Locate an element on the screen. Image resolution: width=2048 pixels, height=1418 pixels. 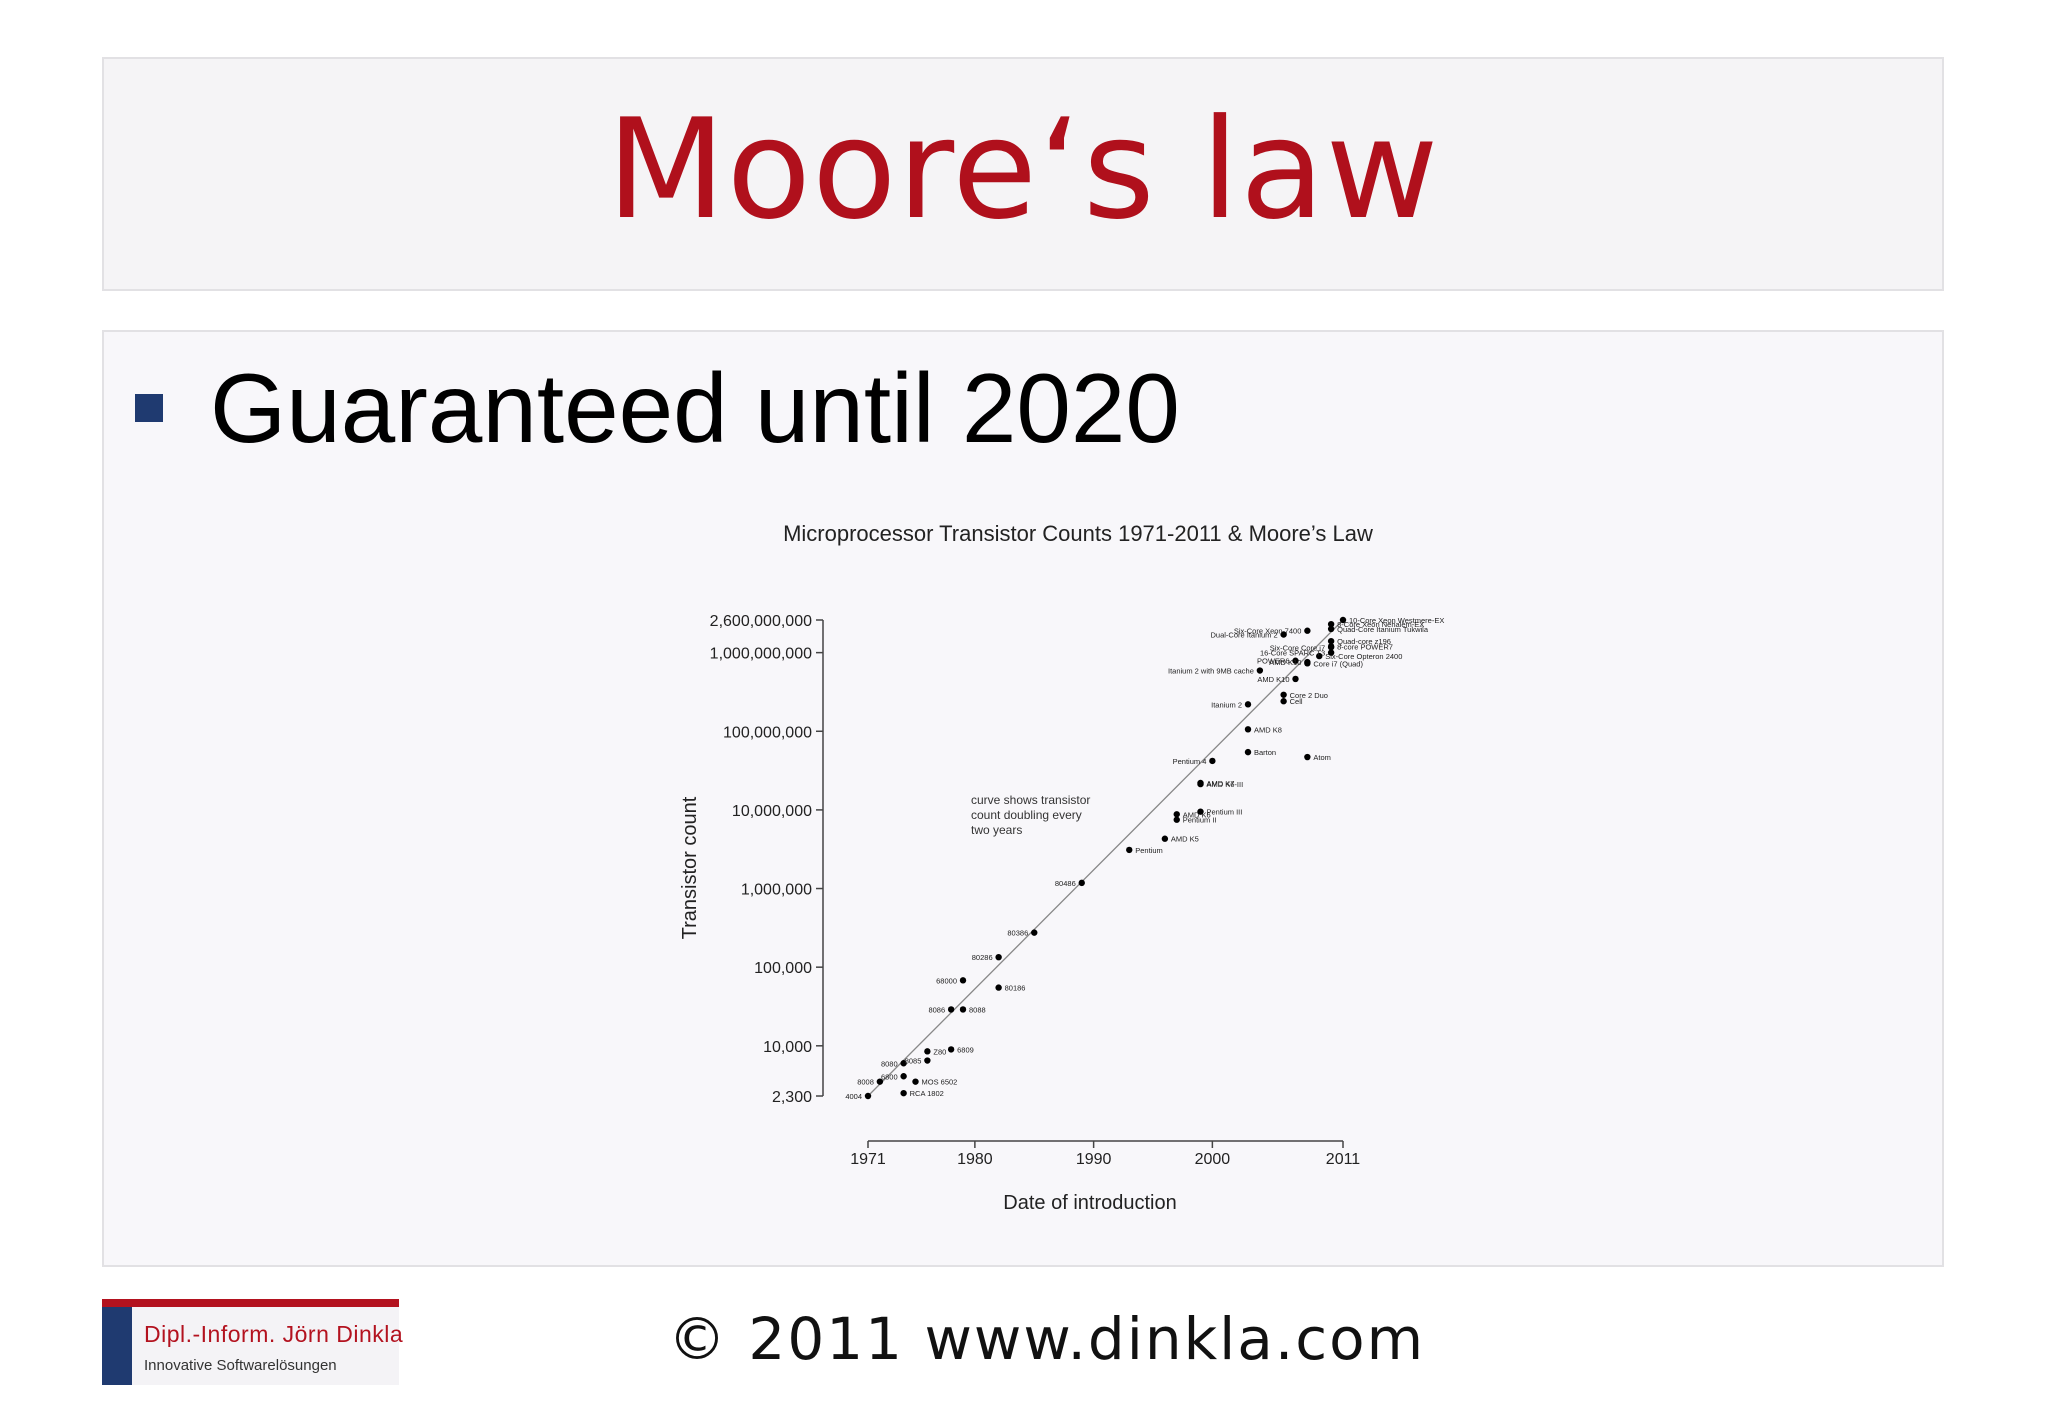
y-tick-label: 1,000,000 is located at coordinates (776, 890).